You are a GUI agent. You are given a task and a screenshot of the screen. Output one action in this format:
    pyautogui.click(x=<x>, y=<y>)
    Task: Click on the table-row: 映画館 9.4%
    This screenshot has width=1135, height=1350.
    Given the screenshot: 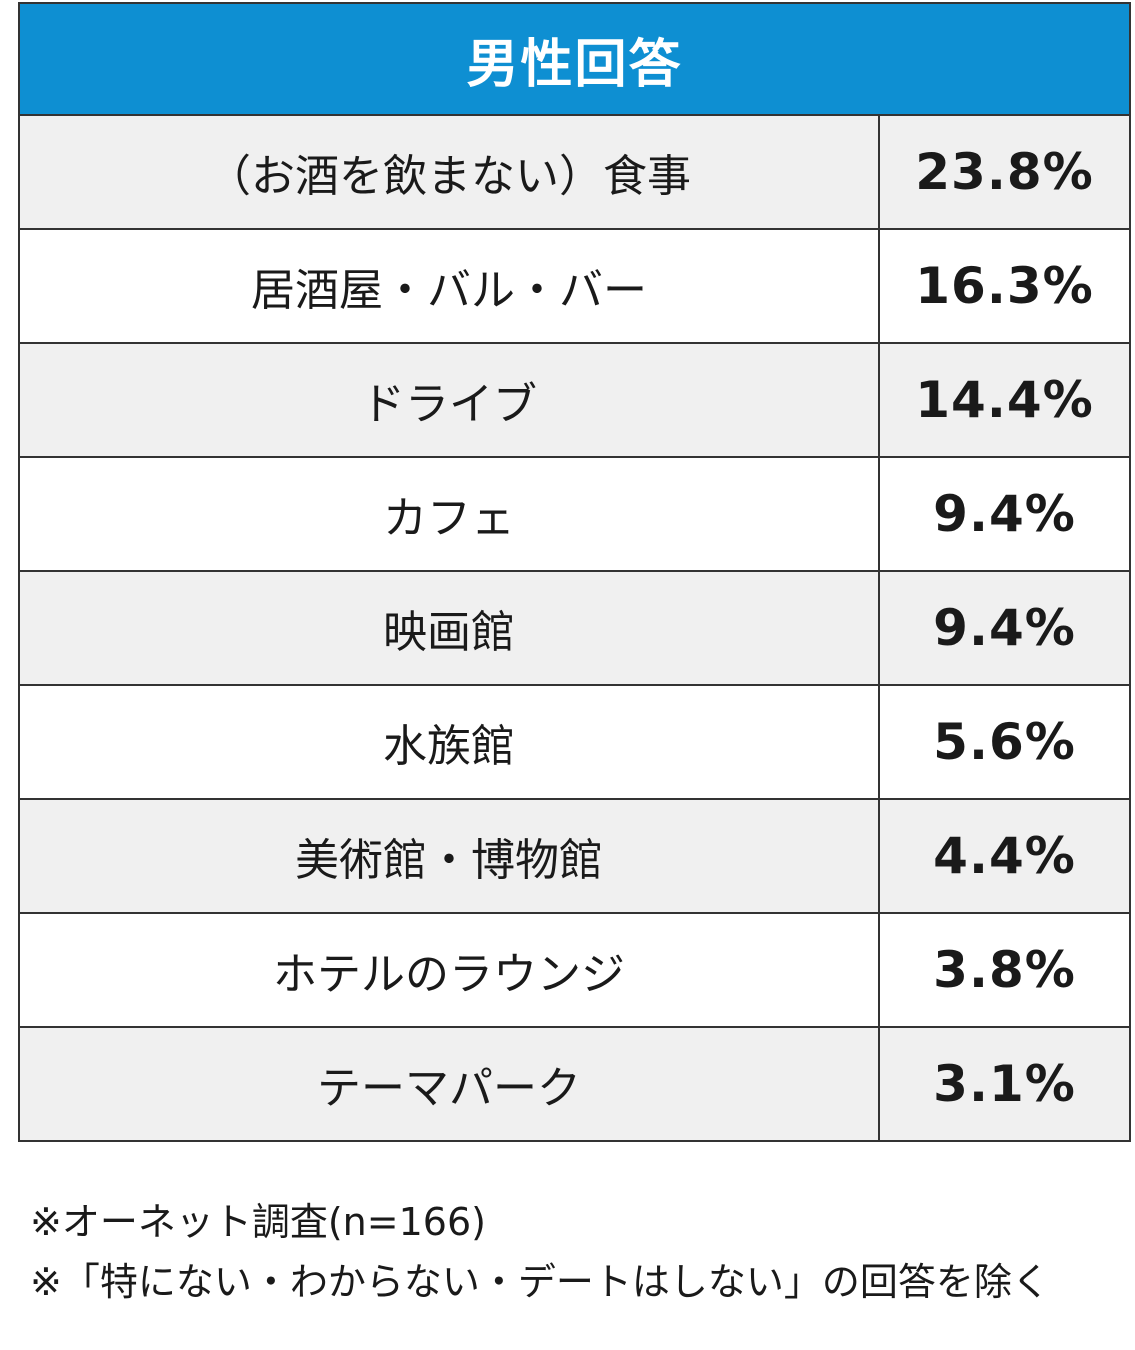 What is the action you would take?
    pyautogui.click(x=574, y=629)
    